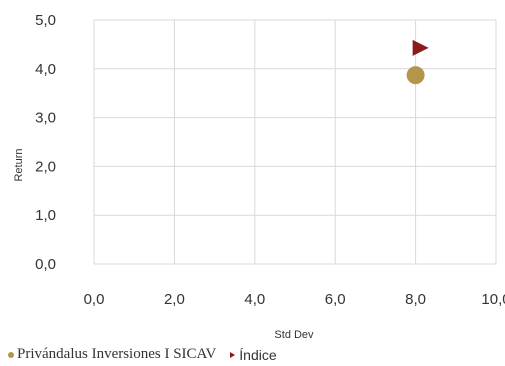 The image size is (505, 366). What do you see at coordinates (45, 142) in the screenshot?
I see `y-tick-labels: 0,0 1,0 2,0 3,0 4,0 5,0` at bounding box center [45, 142].